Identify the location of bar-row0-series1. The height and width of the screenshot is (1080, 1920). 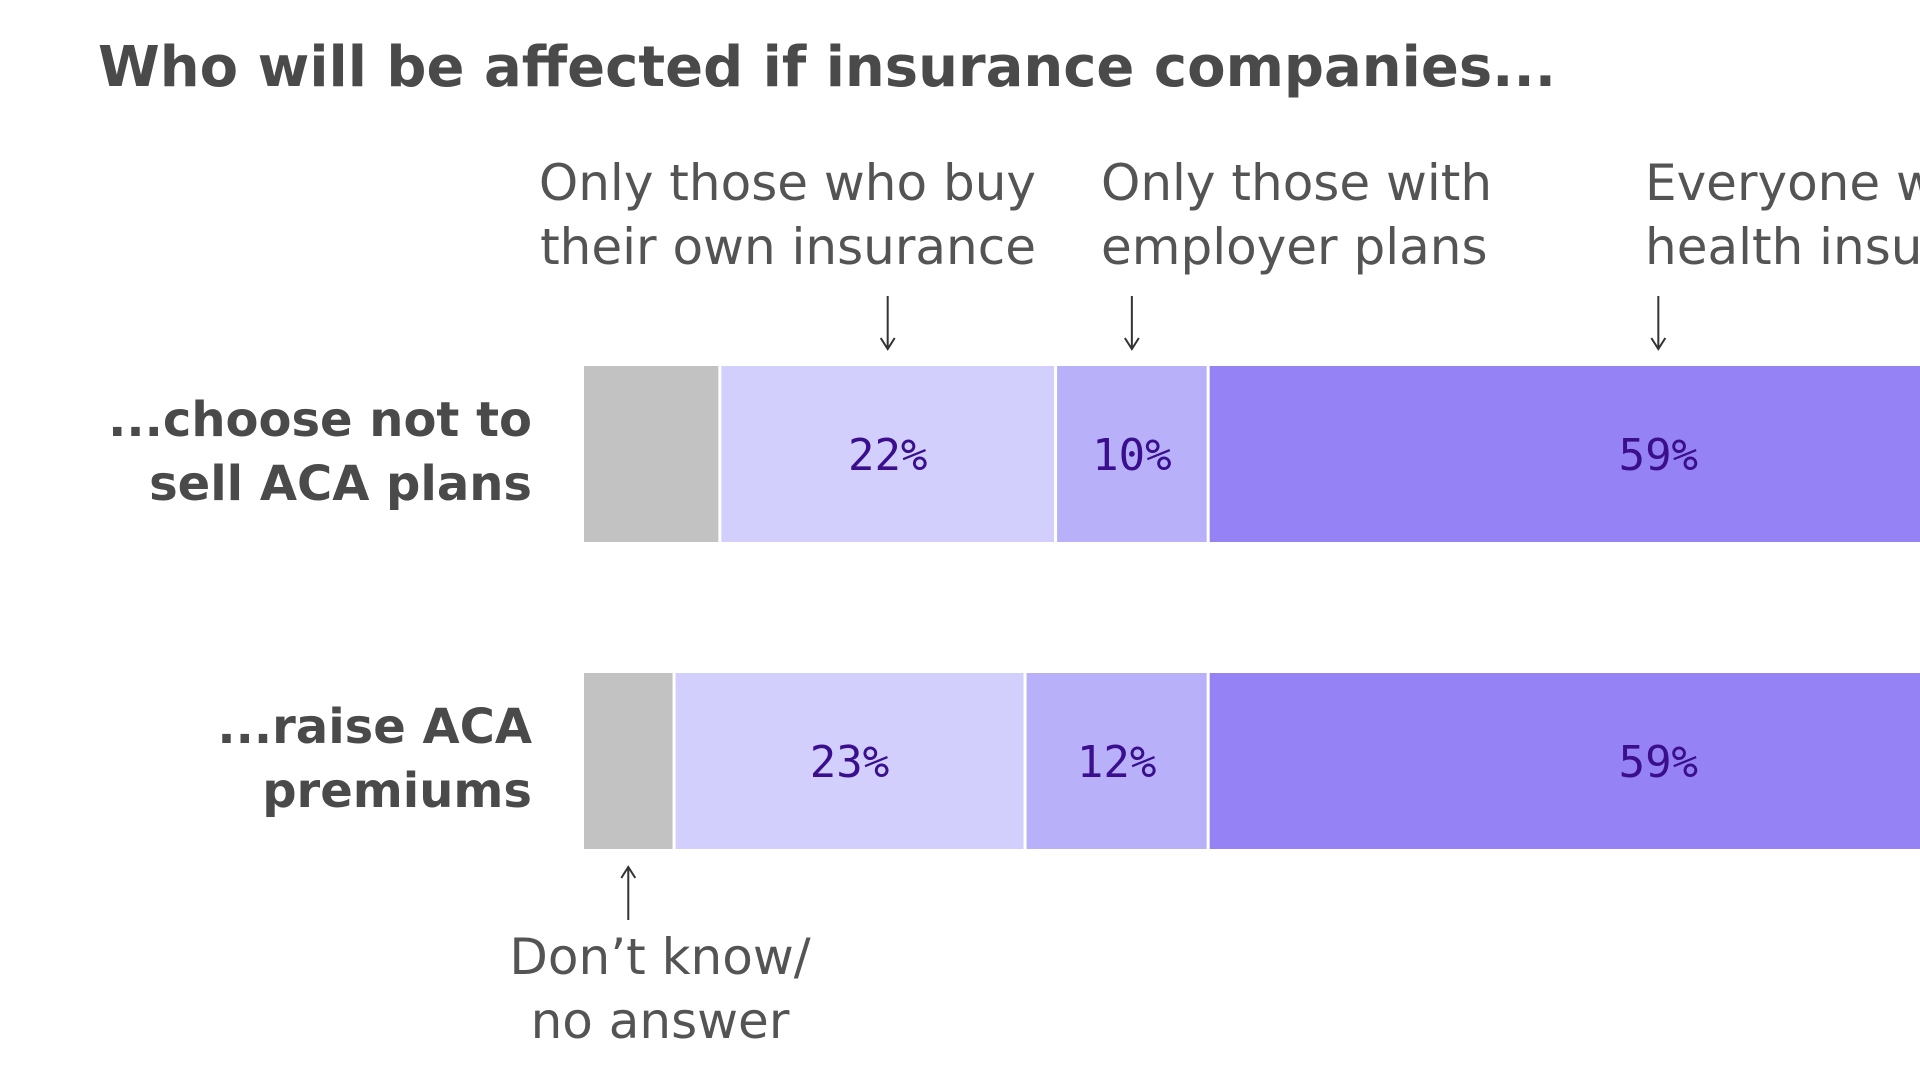
(888, 454).